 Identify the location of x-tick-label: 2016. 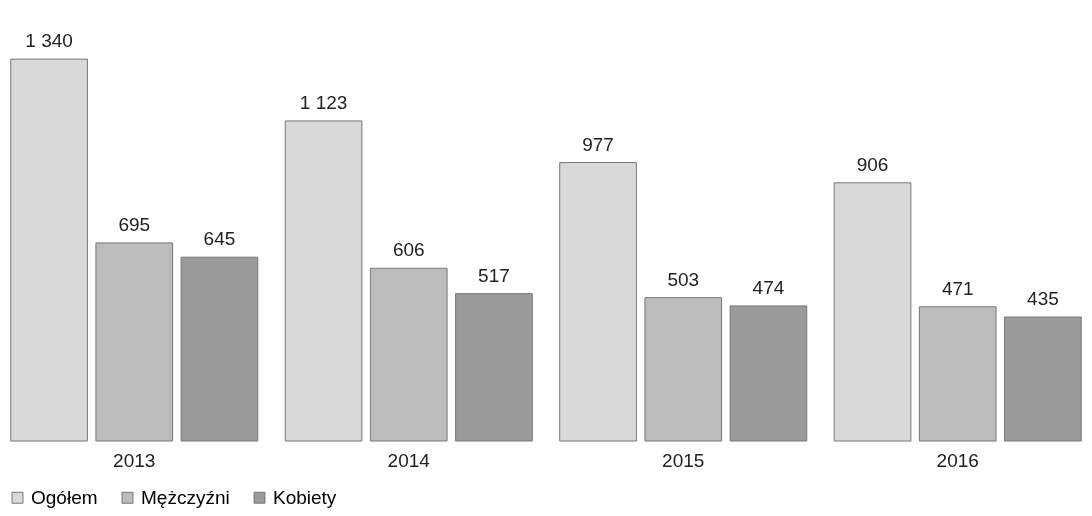
(957, 460).